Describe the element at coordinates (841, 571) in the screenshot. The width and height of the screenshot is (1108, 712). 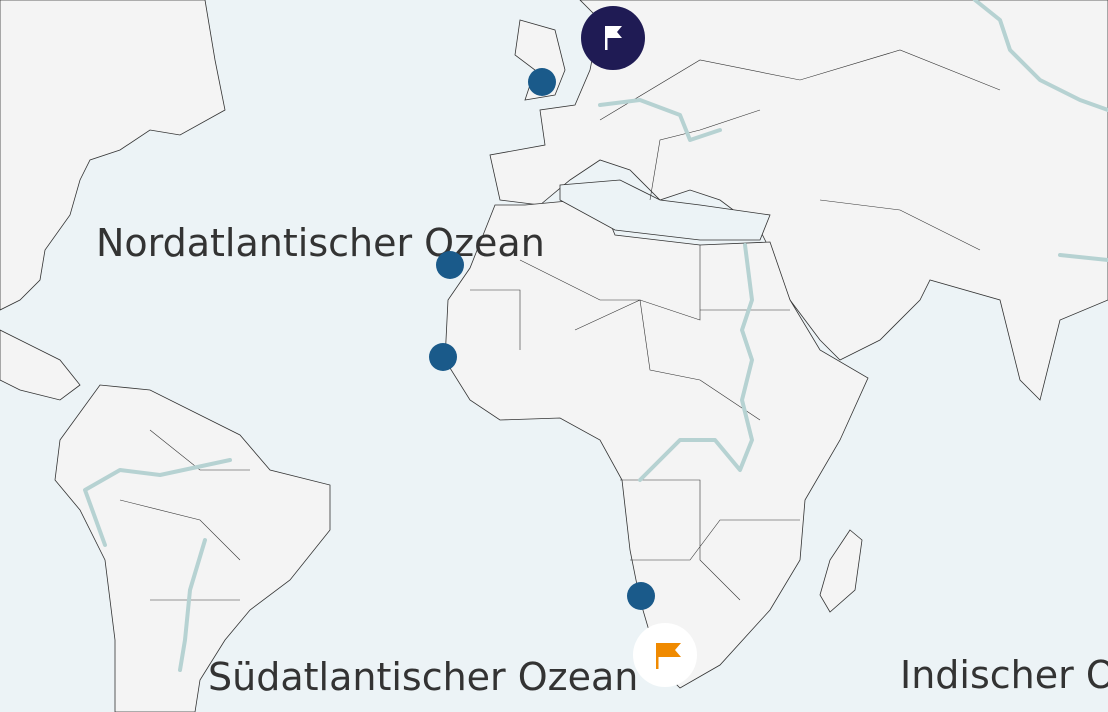
I see `madagascar` at that location.